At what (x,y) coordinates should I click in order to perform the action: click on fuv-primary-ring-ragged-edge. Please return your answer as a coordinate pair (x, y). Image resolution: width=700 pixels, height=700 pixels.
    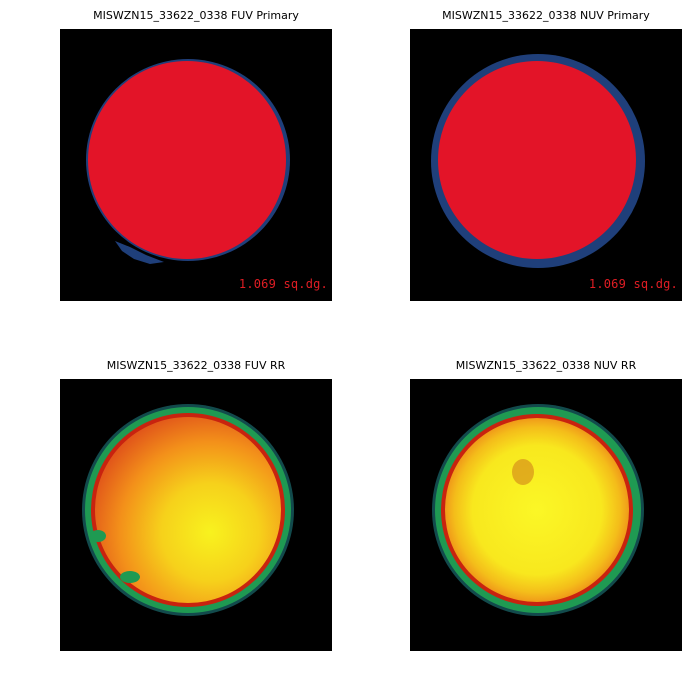
    Looking at the image, I should click on (139, 252).